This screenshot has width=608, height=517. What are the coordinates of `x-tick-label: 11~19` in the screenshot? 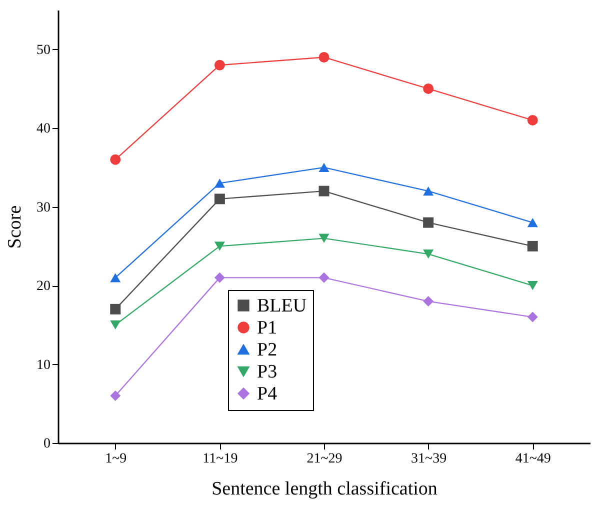 It's located at (220, 459).